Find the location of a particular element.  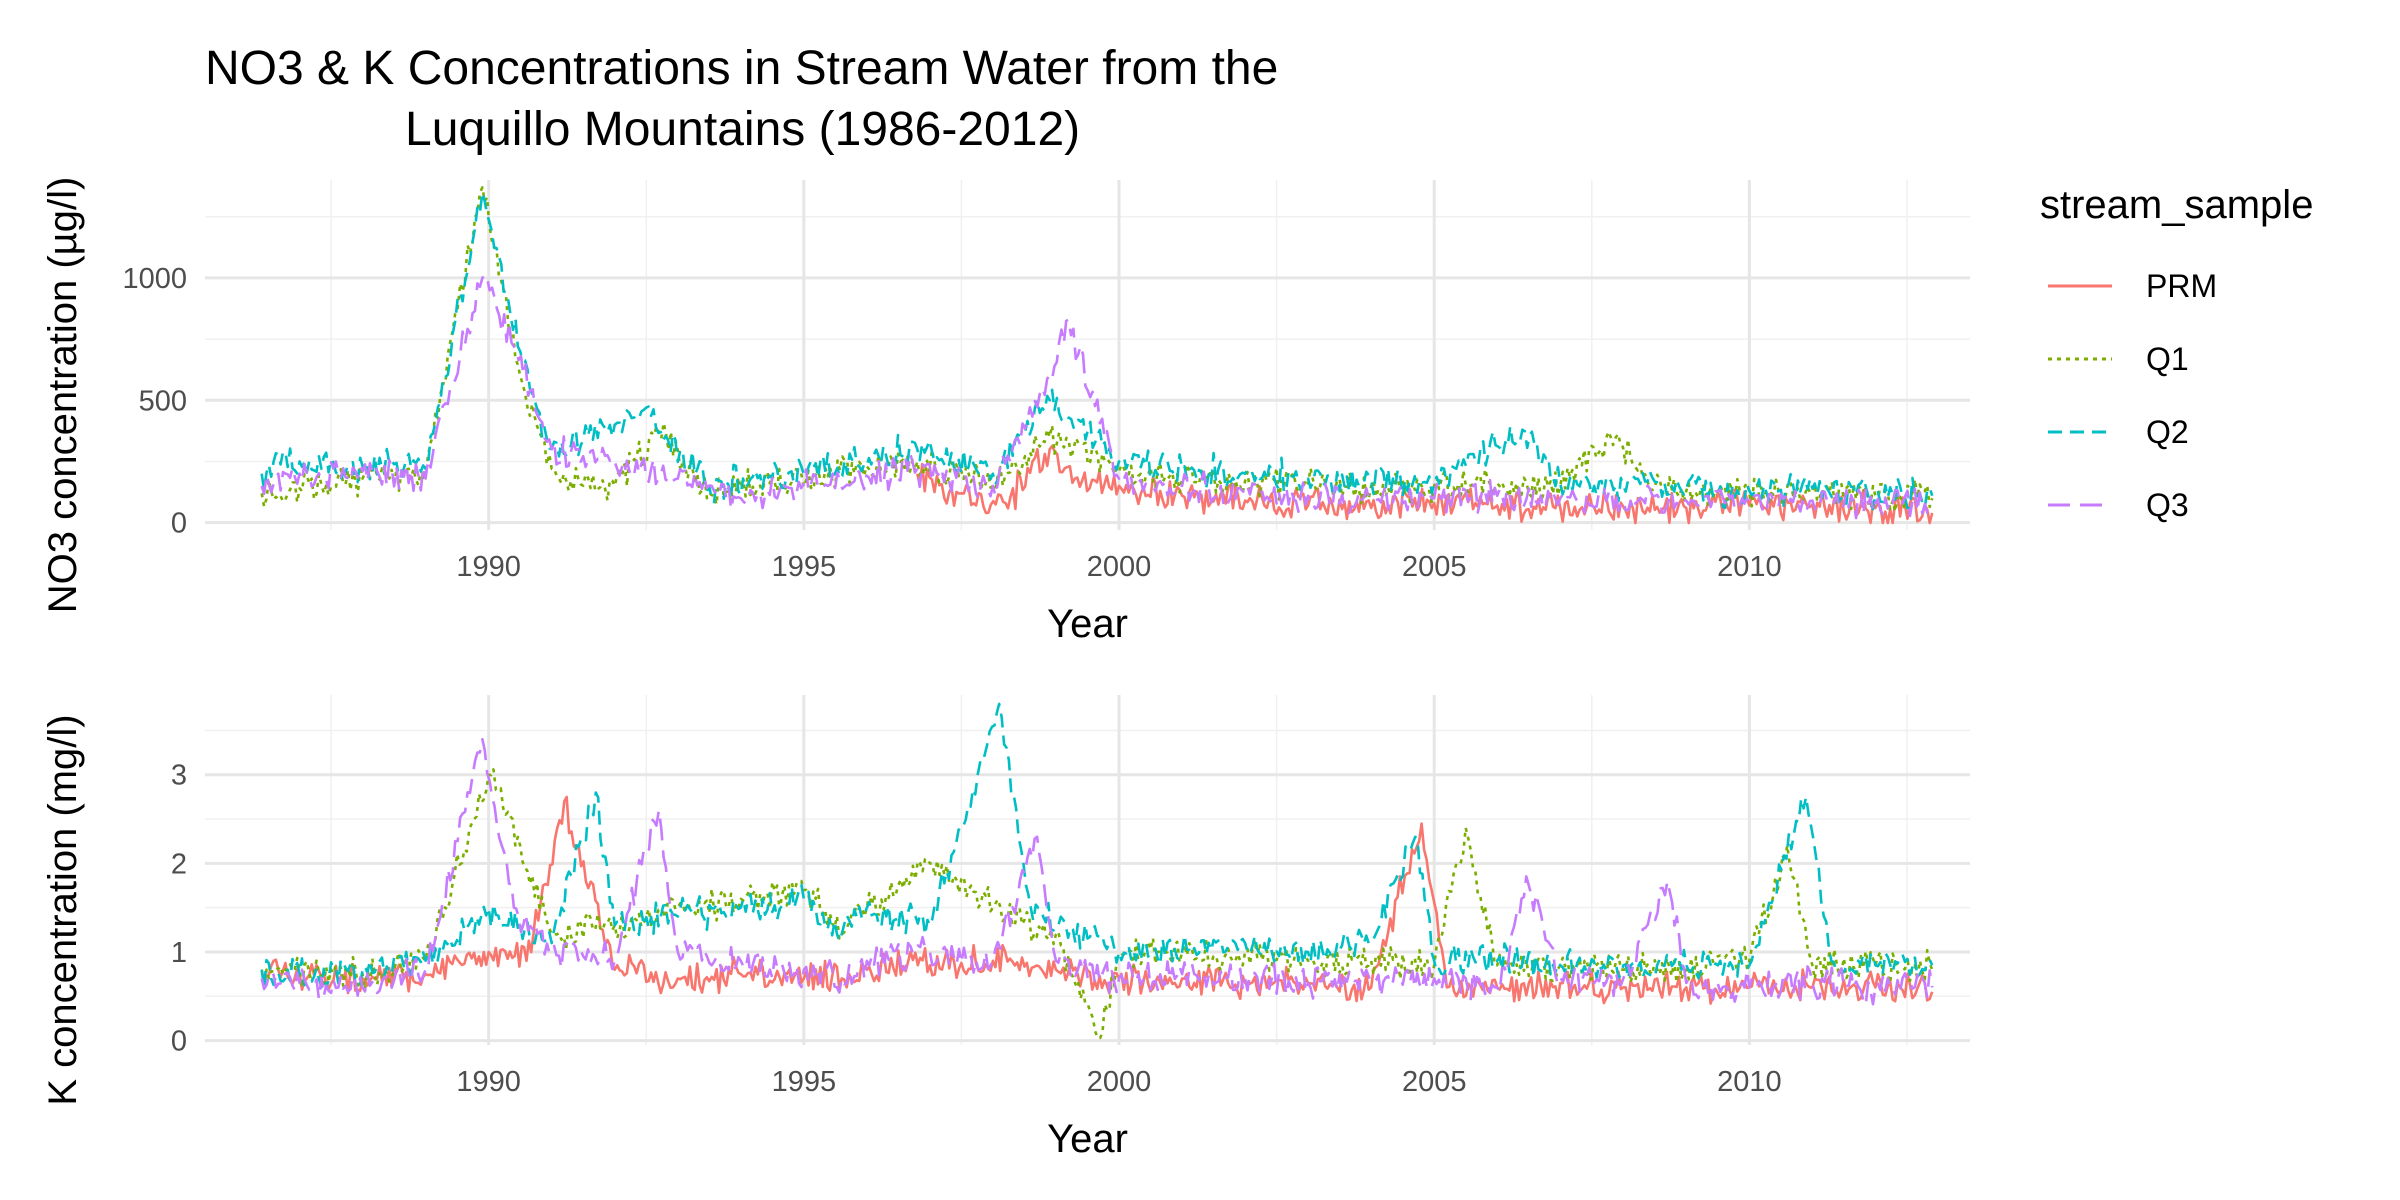

legend-title: stream_sample is located at coordinates (2176, 205).